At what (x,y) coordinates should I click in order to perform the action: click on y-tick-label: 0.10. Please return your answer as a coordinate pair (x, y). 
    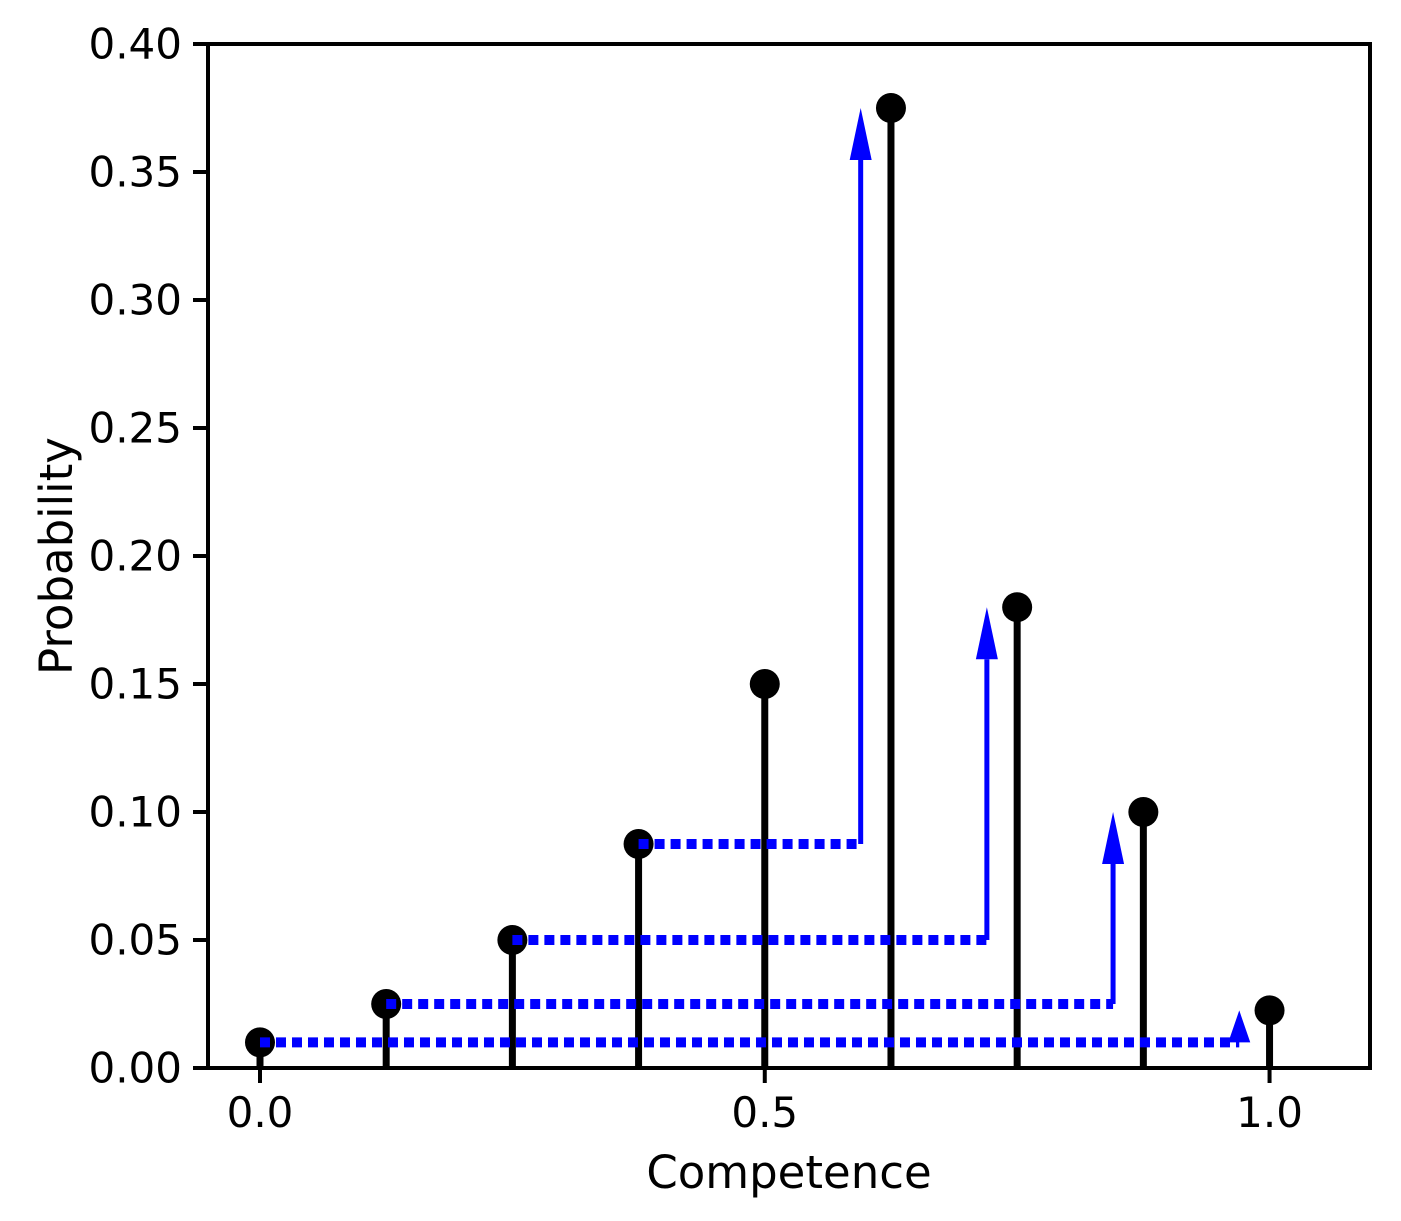
    Looking at the image, I should click on (135, 812).